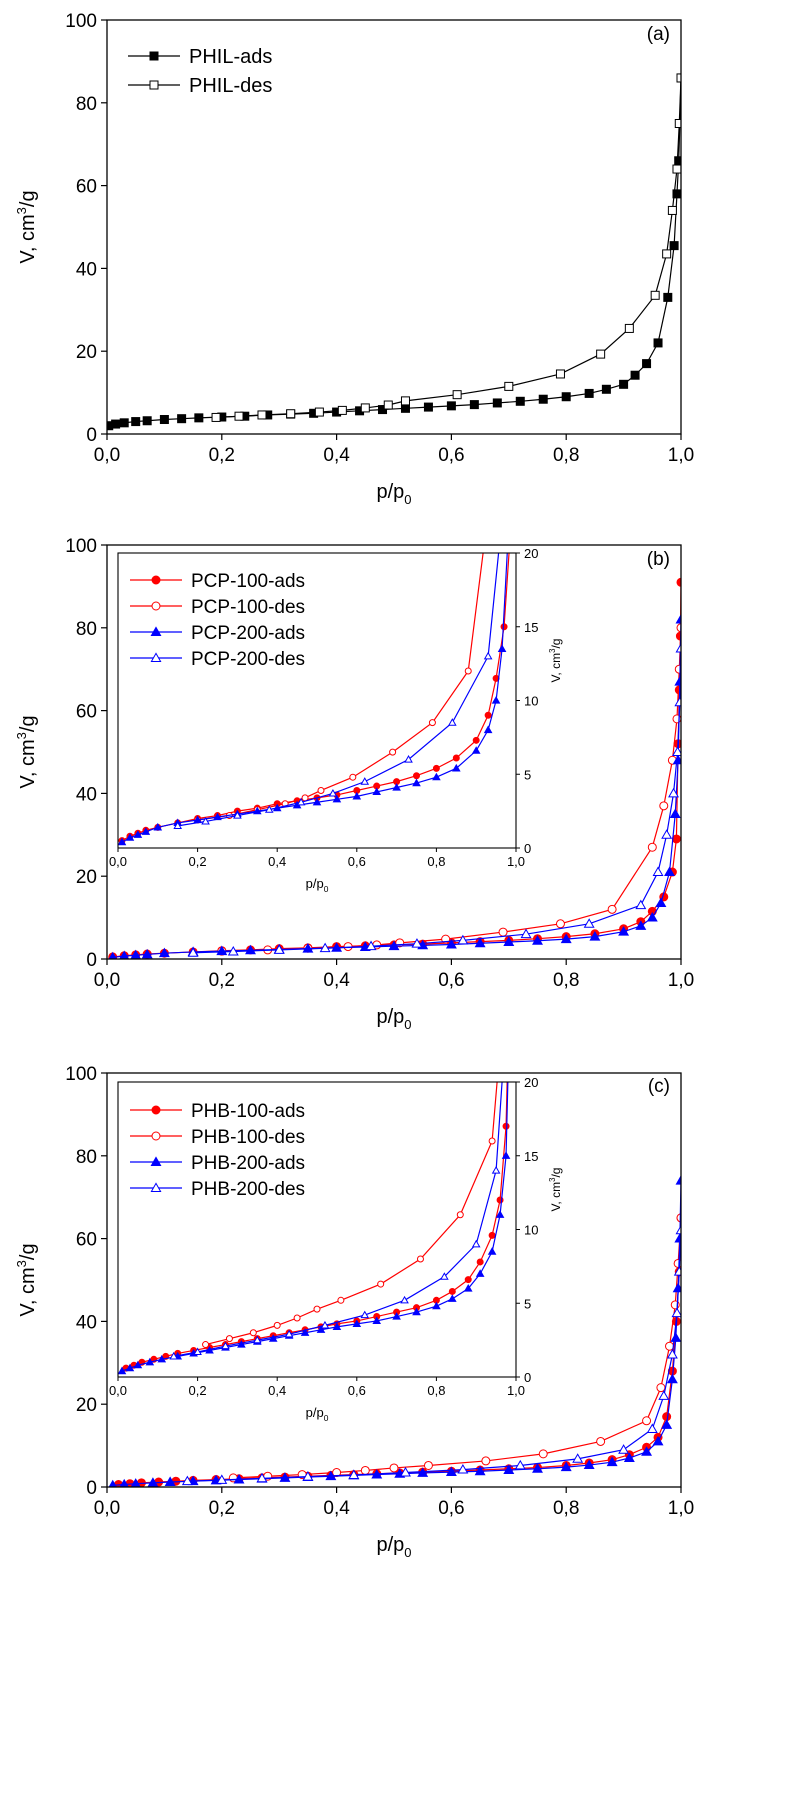 This screenshot has width=801, height=1801. What do you see at coordinates (200, 57) in the screenshot?
I see `legend-item: PHIL-ads` at bounding box center [200, 57].